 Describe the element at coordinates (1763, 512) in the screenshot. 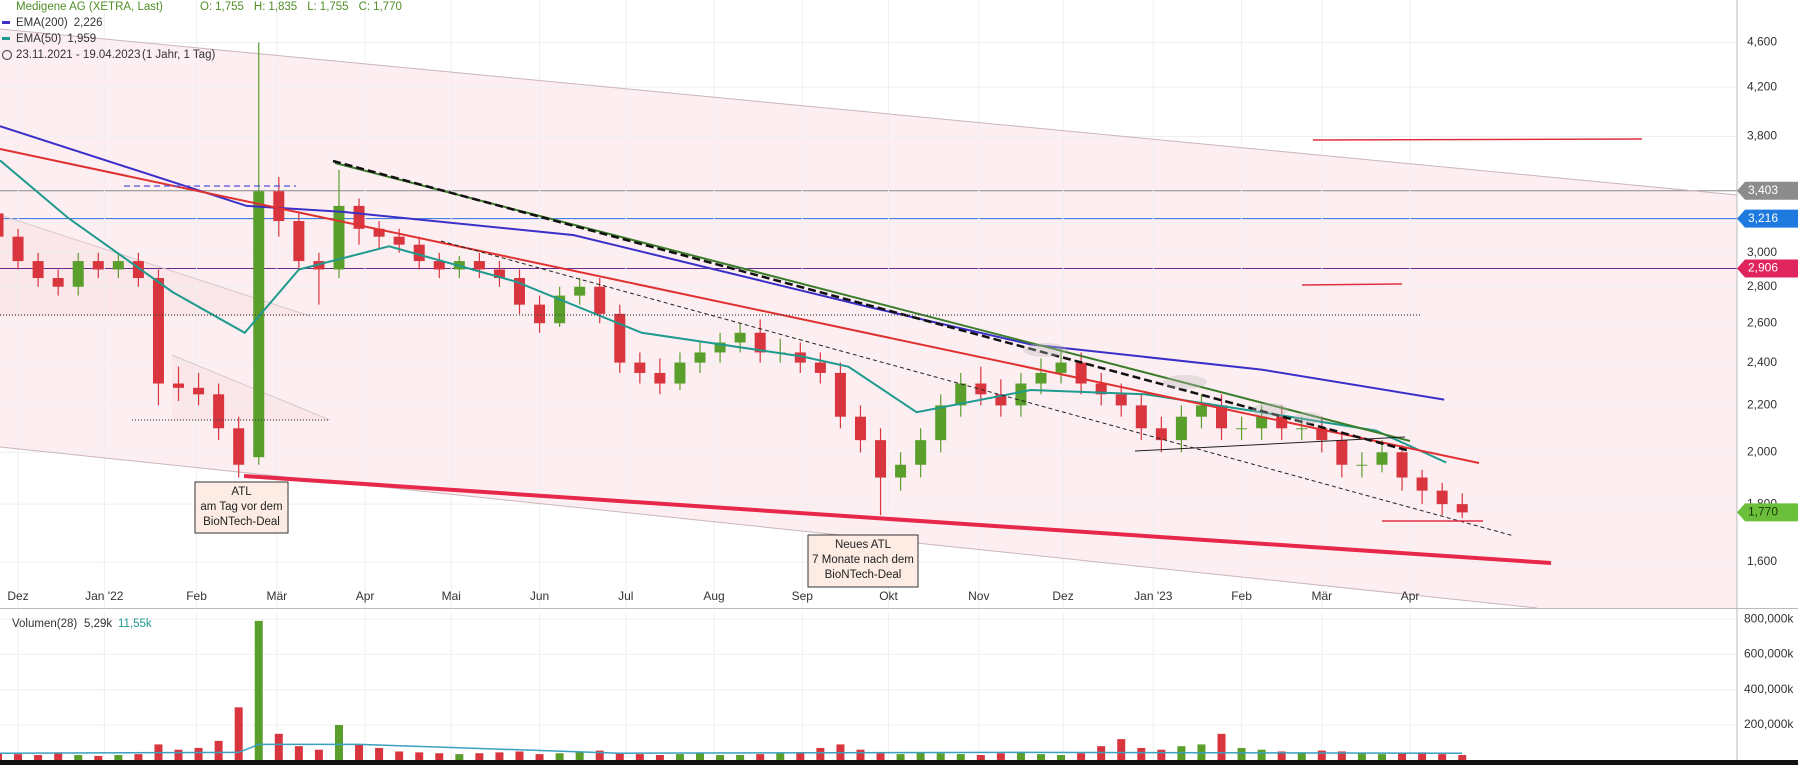

I see `last-price-label: 1,770` at that location.